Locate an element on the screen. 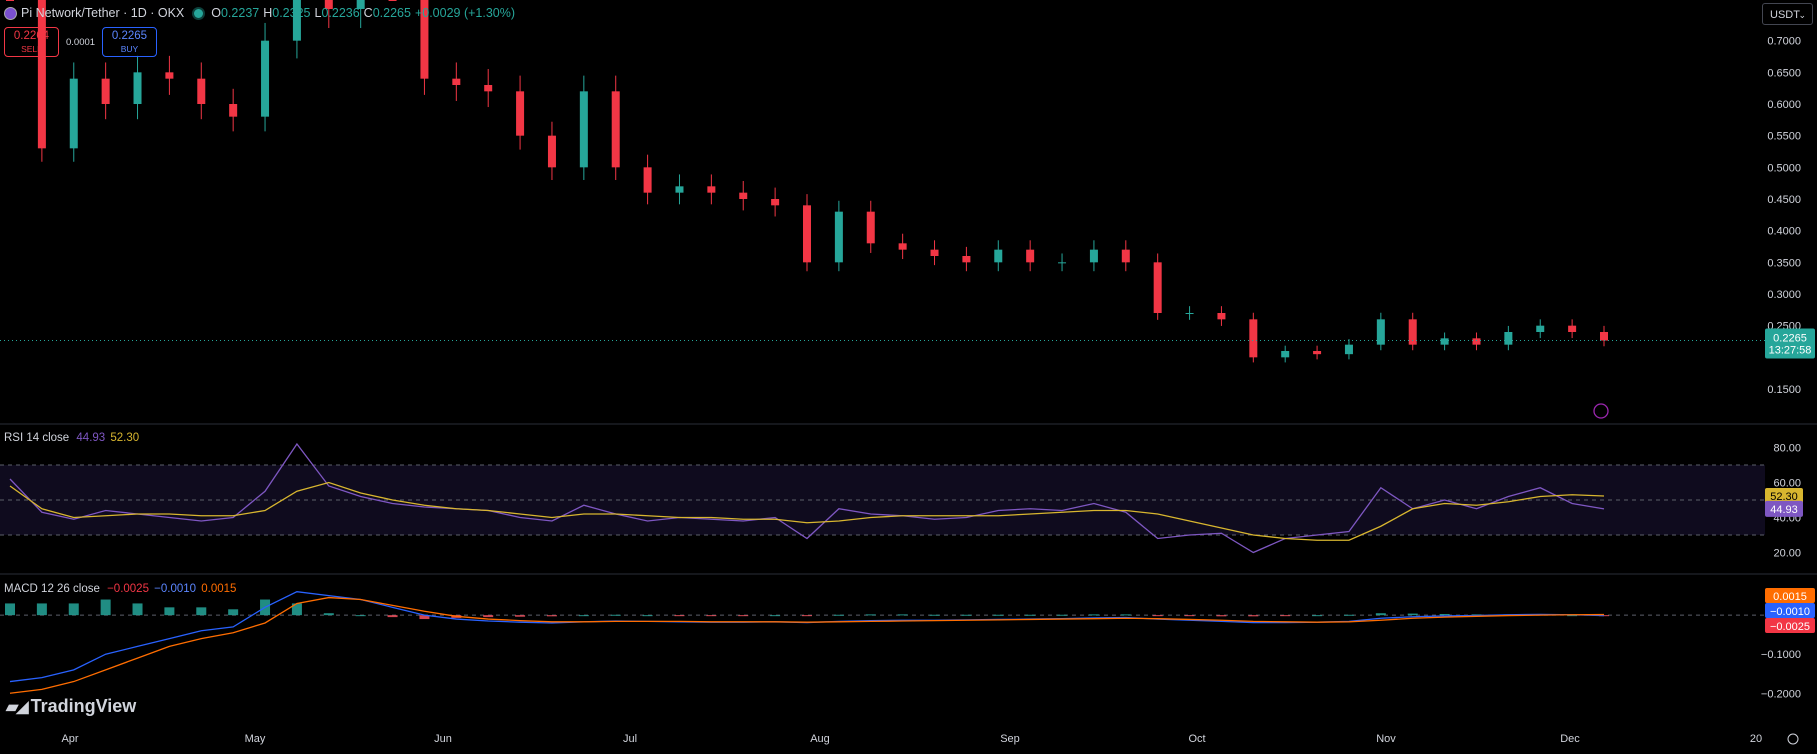 The image size is (1817, 754). tradingview-mark-icon: ▰◢ is located at coordinates (17, 707).